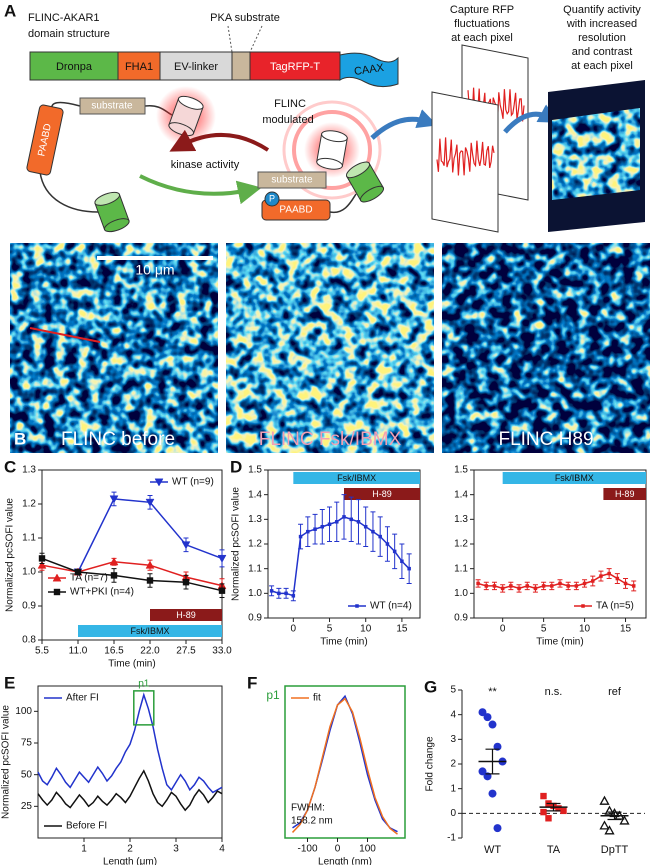 Image resolution: width=657 pixels, height=865 pixels. I want to click on phospho-label: P, so click(272, 198).